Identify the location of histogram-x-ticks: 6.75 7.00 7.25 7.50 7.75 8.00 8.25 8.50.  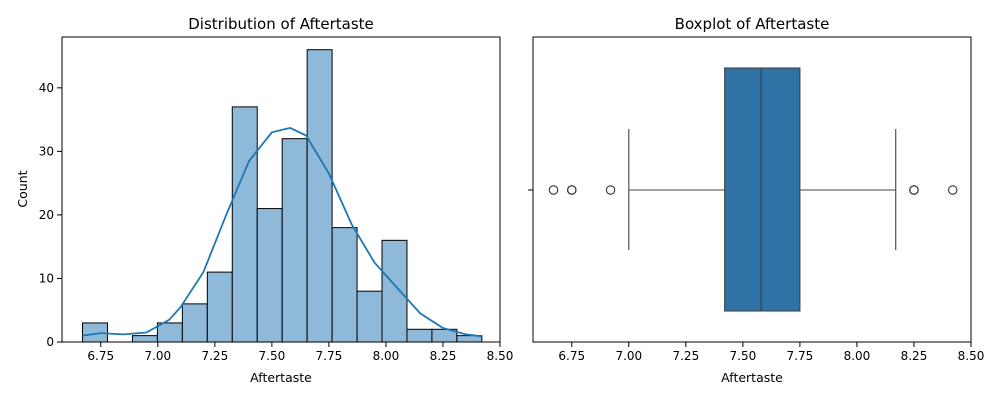
(300, 352).